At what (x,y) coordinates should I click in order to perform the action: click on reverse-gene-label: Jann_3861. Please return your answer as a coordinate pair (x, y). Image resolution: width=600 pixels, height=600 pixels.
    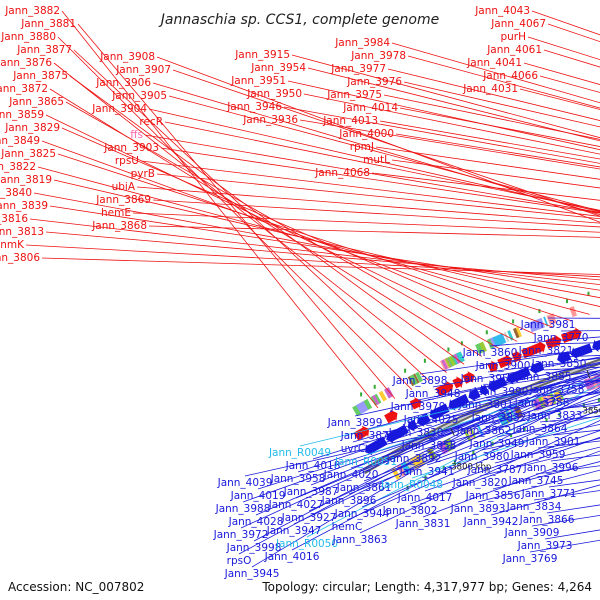
    Looking at the image, I should click on (364, 488).